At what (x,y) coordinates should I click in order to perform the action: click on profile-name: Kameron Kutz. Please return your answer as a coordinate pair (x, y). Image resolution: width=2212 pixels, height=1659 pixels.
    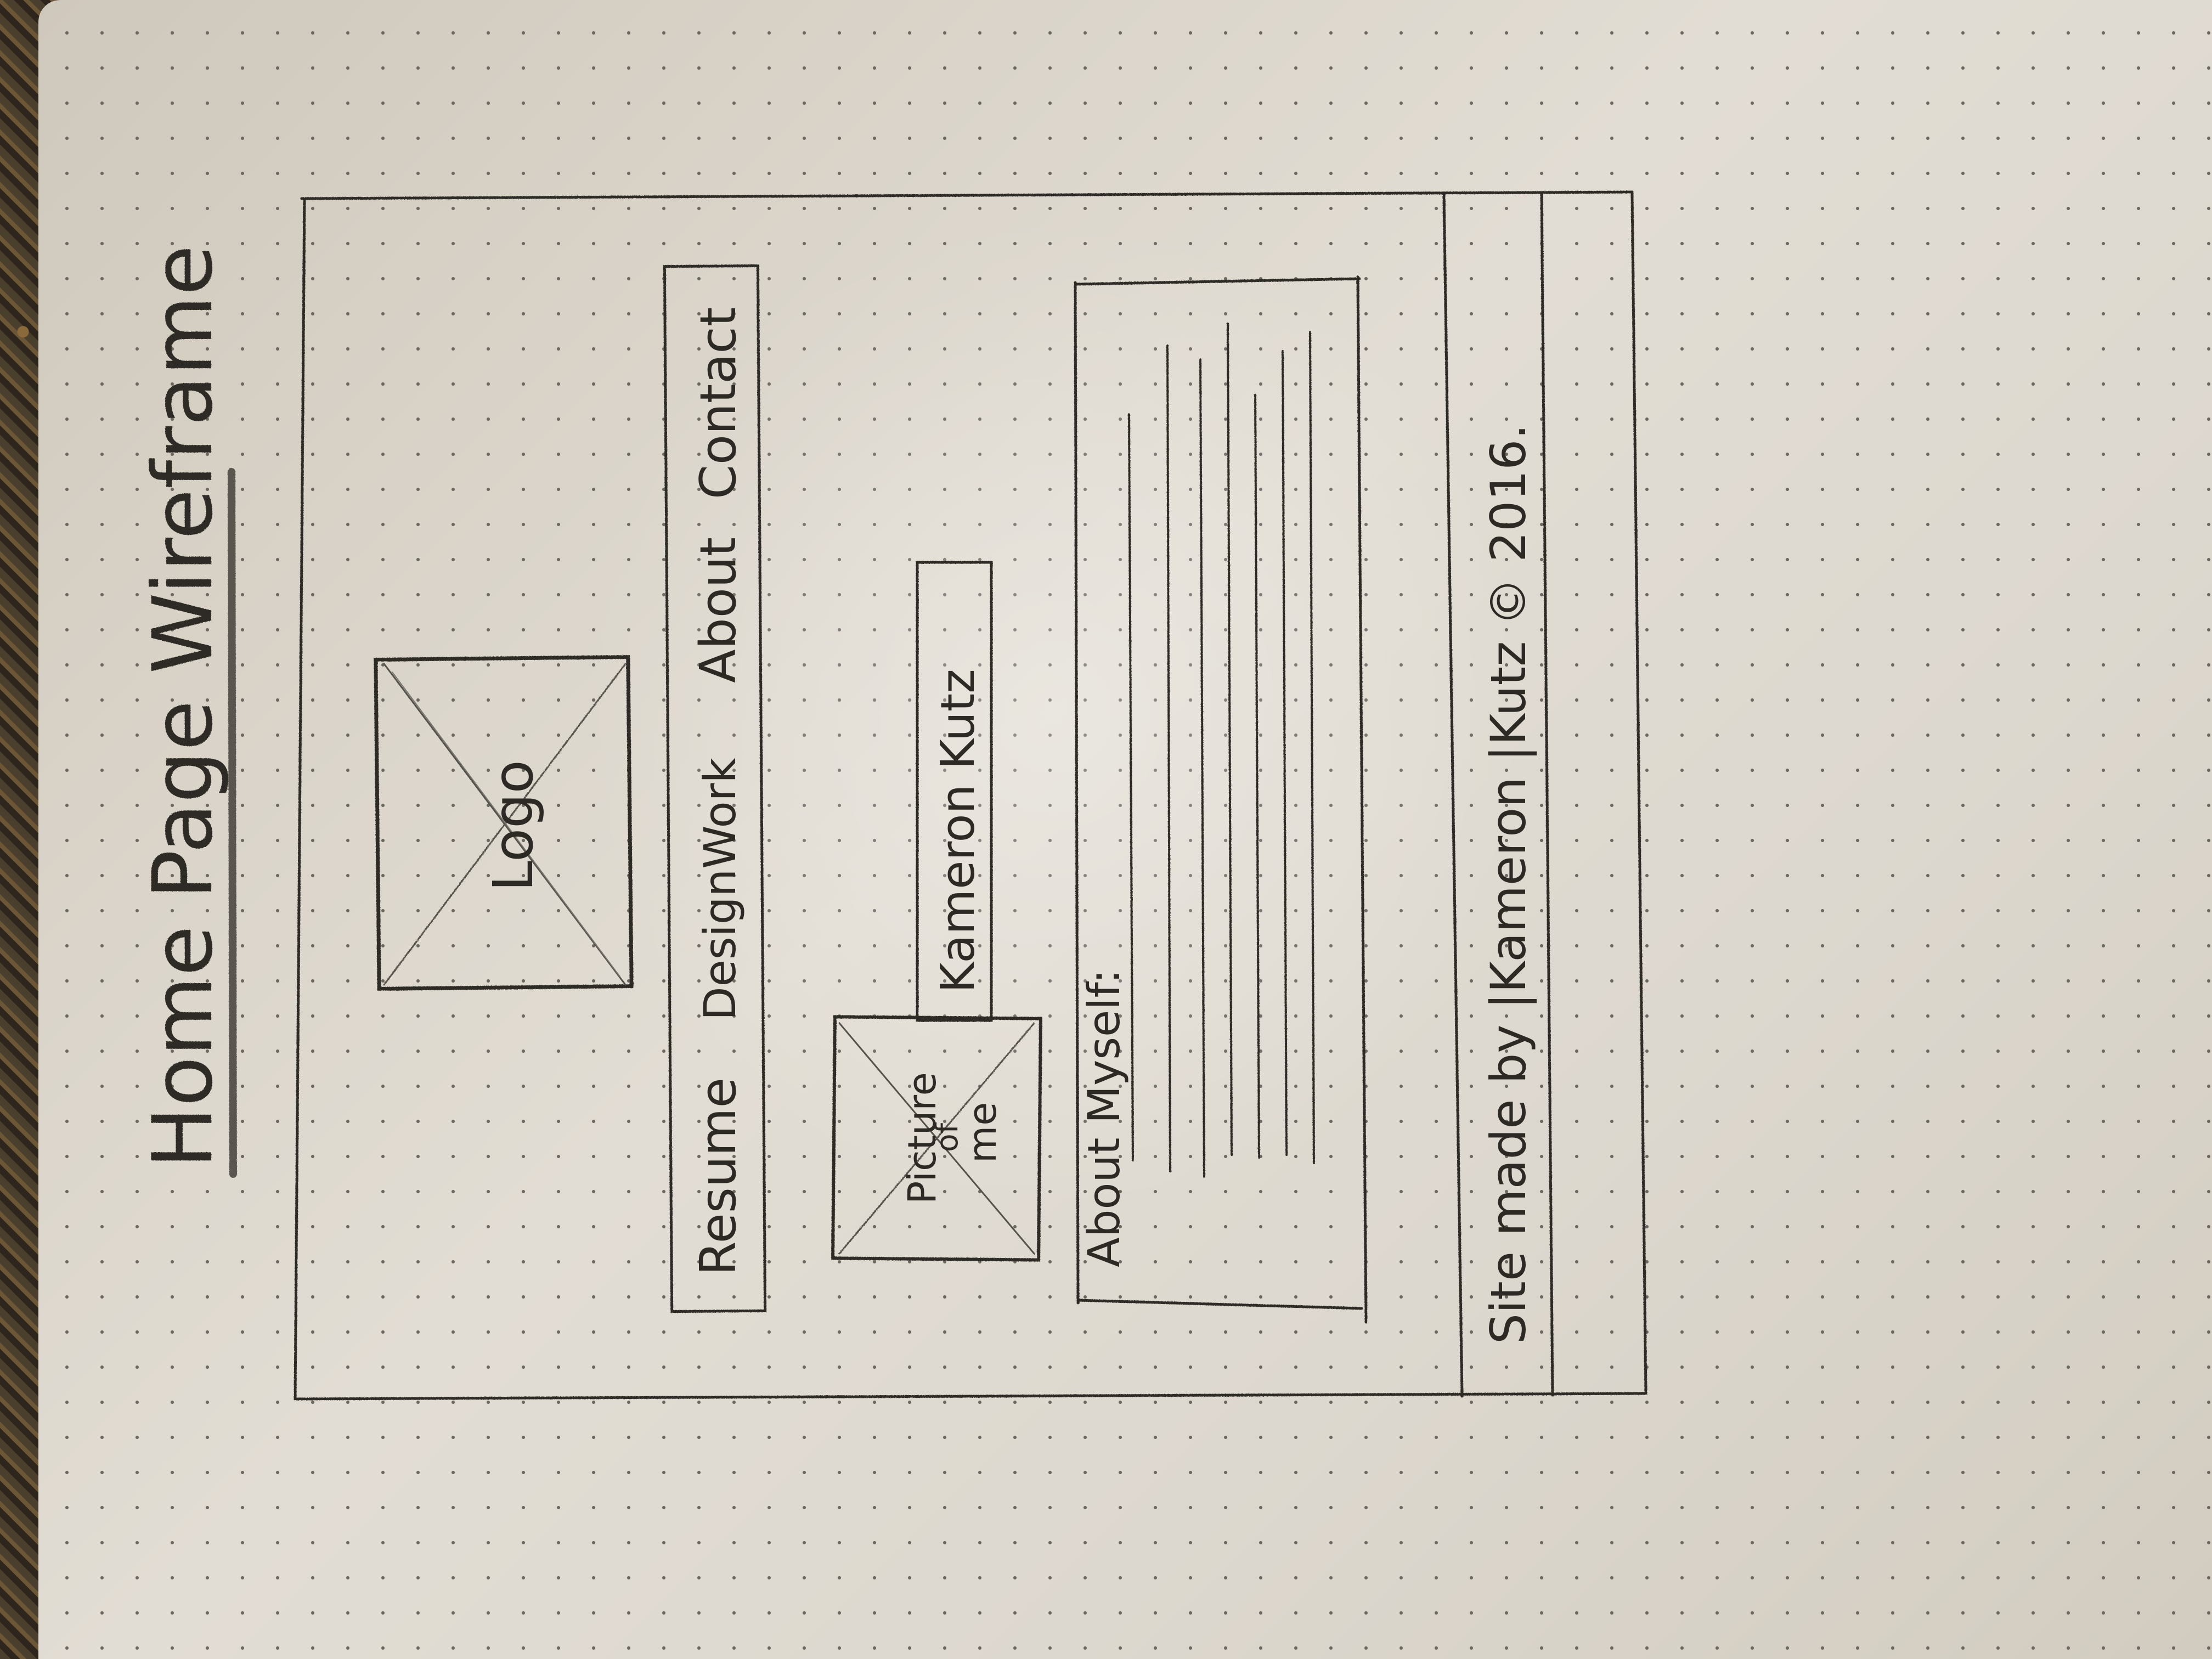
    Looking at the image, I should click on (958, 831).